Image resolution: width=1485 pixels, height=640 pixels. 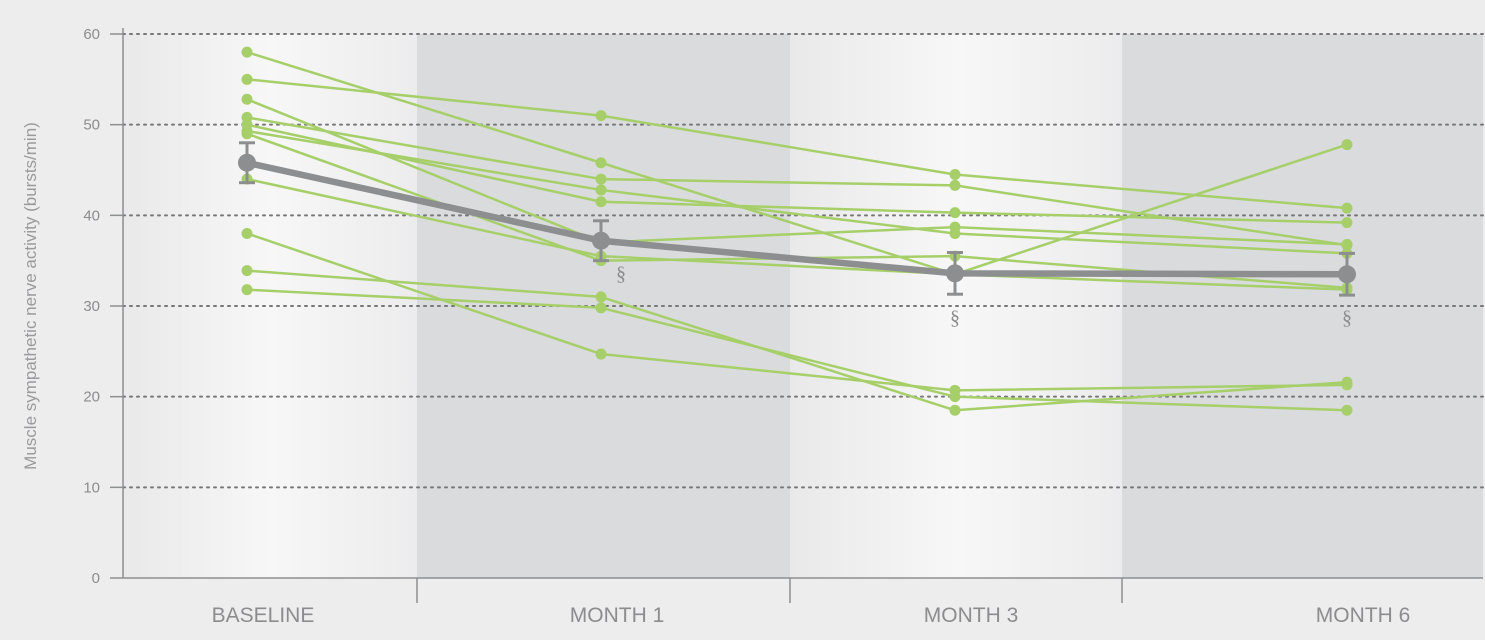 I want to click on y-tick-labels: 0 10 20 30 40 50 60, so click(x=91, y=306).